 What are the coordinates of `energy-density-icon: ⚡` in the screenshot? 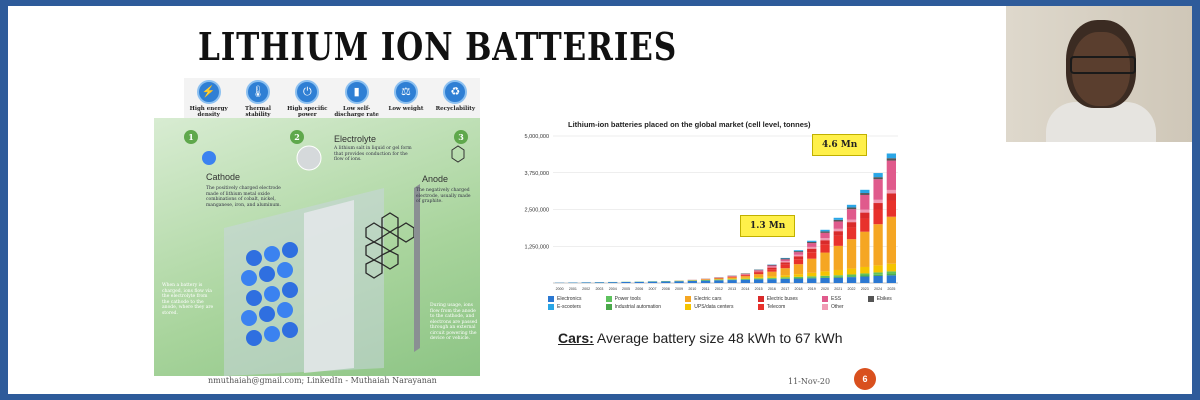 It's located at (208, 92).